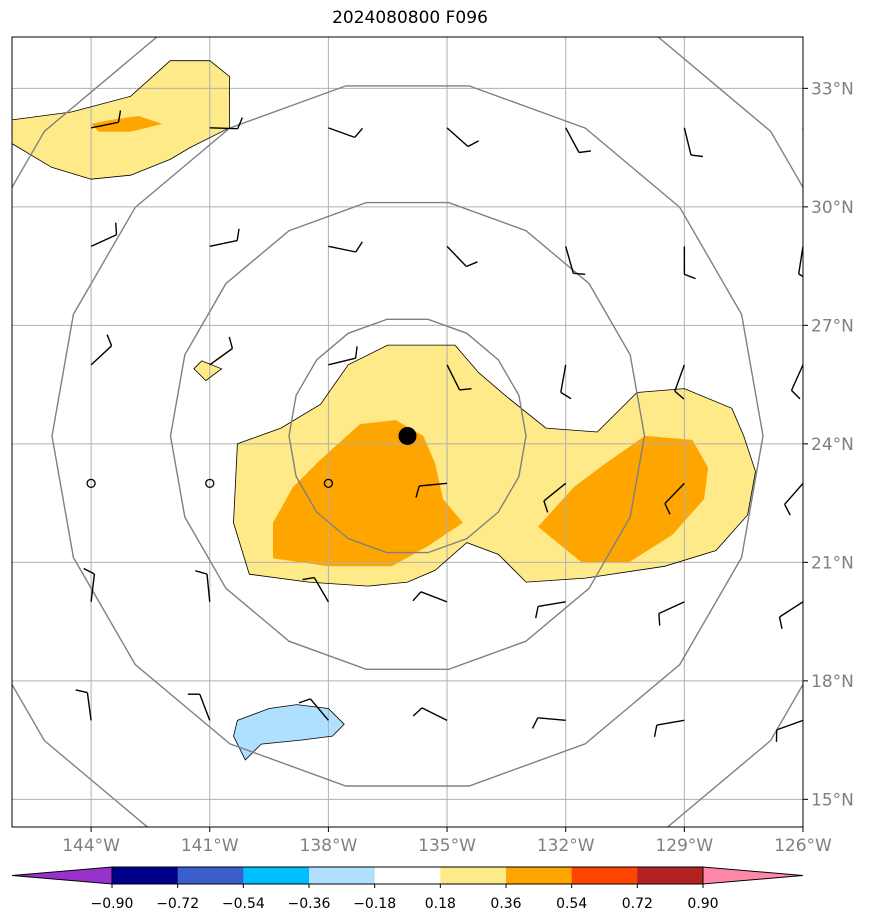 The width and height of the screenshot is (873, 924). What do you see at coordinates (832, 208) in the screenshot?
I see `y-tick-label-5: 30°N` at bounding box center [832, 208].